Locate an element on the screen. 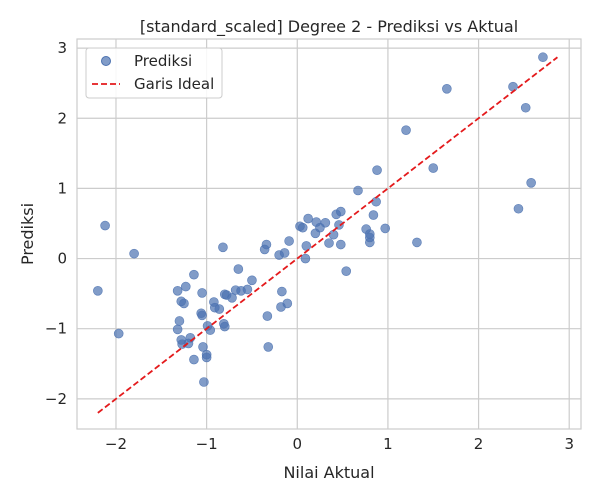  x-axis-title: Nilai Aktual is located at coordinates (328, 472).